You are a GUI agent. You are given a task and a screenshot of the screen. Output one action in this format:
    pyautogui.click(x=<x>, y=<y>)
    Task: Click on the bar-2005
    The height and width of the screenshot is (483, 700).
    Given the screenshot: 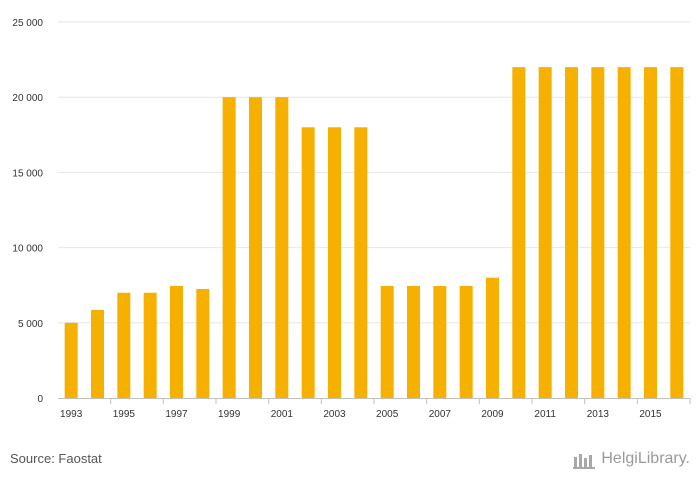 What is the action you would take?
    pyautogui.click(x=387, y=341)
    